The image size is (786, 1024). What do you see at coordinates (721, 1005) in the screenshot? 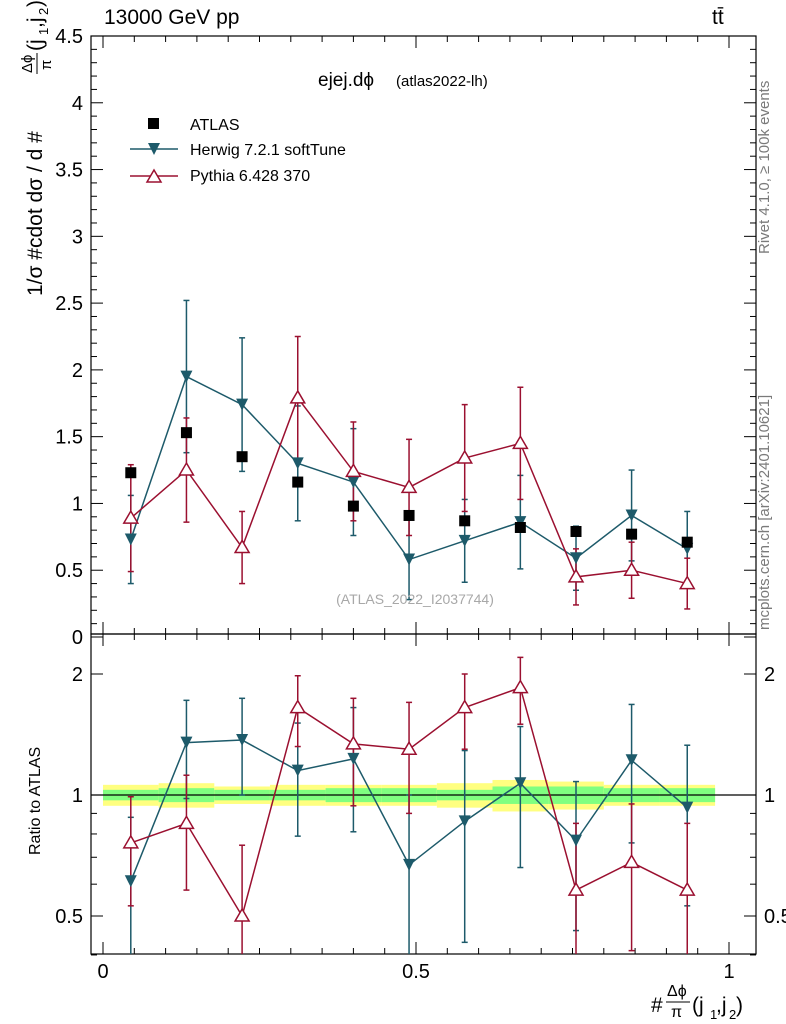
I see `xlabel-args-comma: ,j` at bounding box center [721, 1005].